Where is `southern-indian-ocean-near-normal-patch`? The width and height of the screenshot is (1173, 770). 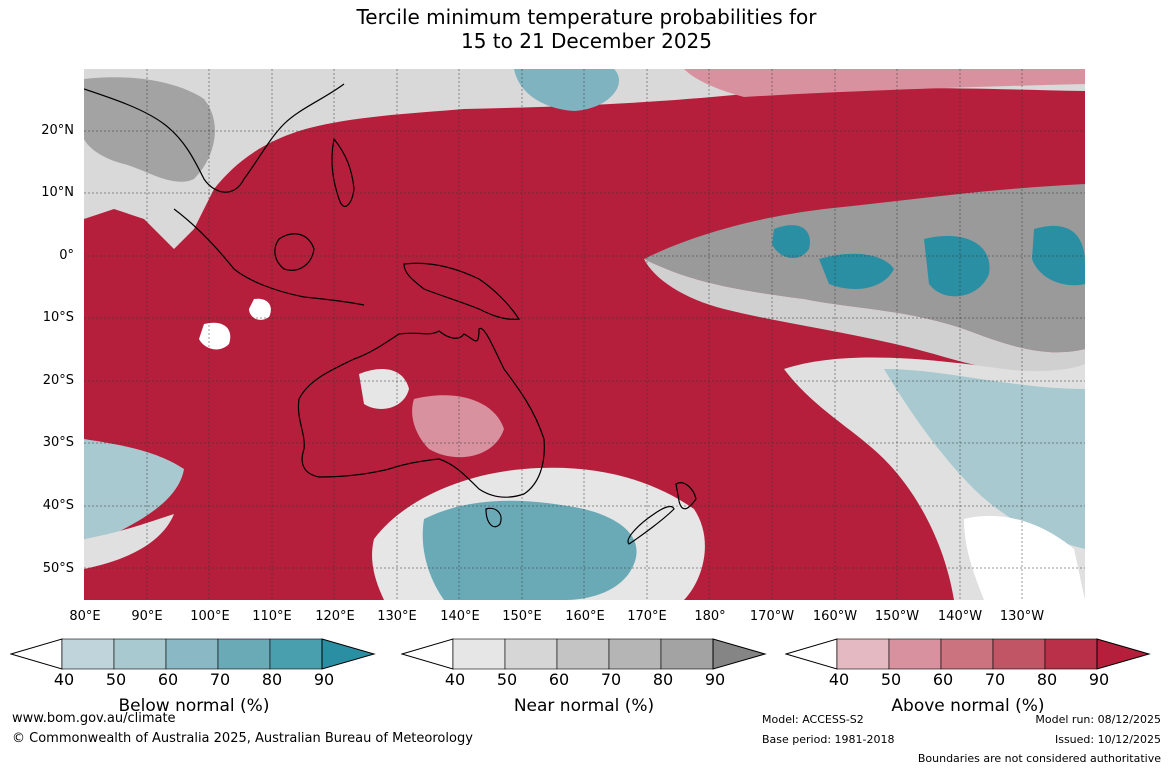
southern-indian-ocean-near-normal-patch is located at coordinates (129, 541).